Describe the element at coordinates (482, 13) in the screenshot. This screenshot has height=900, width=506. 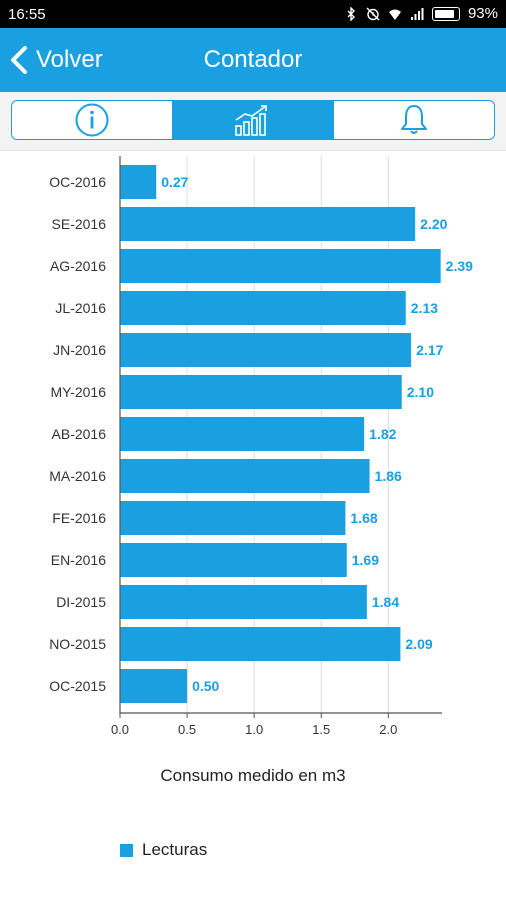
I see `battery-percent: 93%` at that location.